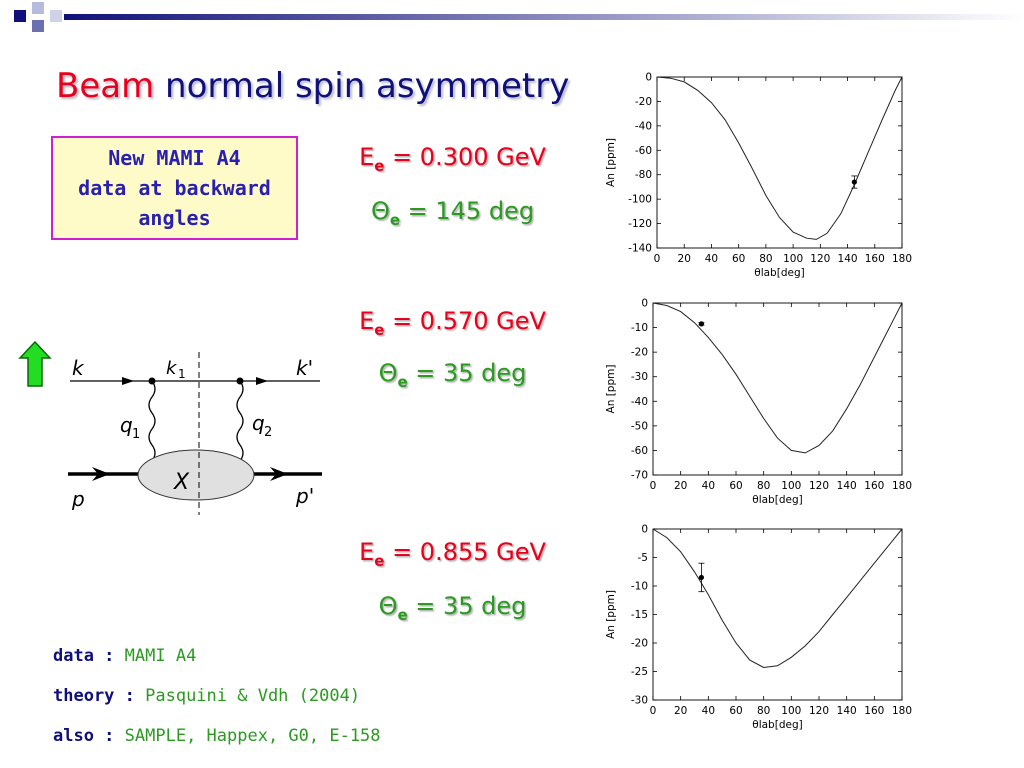 This screenshot has height=768, width=1024. What do you see at coordinates (639, 426) in the screenshot?
I see `y-tick-label: -50` at bounding box center [639, 426].